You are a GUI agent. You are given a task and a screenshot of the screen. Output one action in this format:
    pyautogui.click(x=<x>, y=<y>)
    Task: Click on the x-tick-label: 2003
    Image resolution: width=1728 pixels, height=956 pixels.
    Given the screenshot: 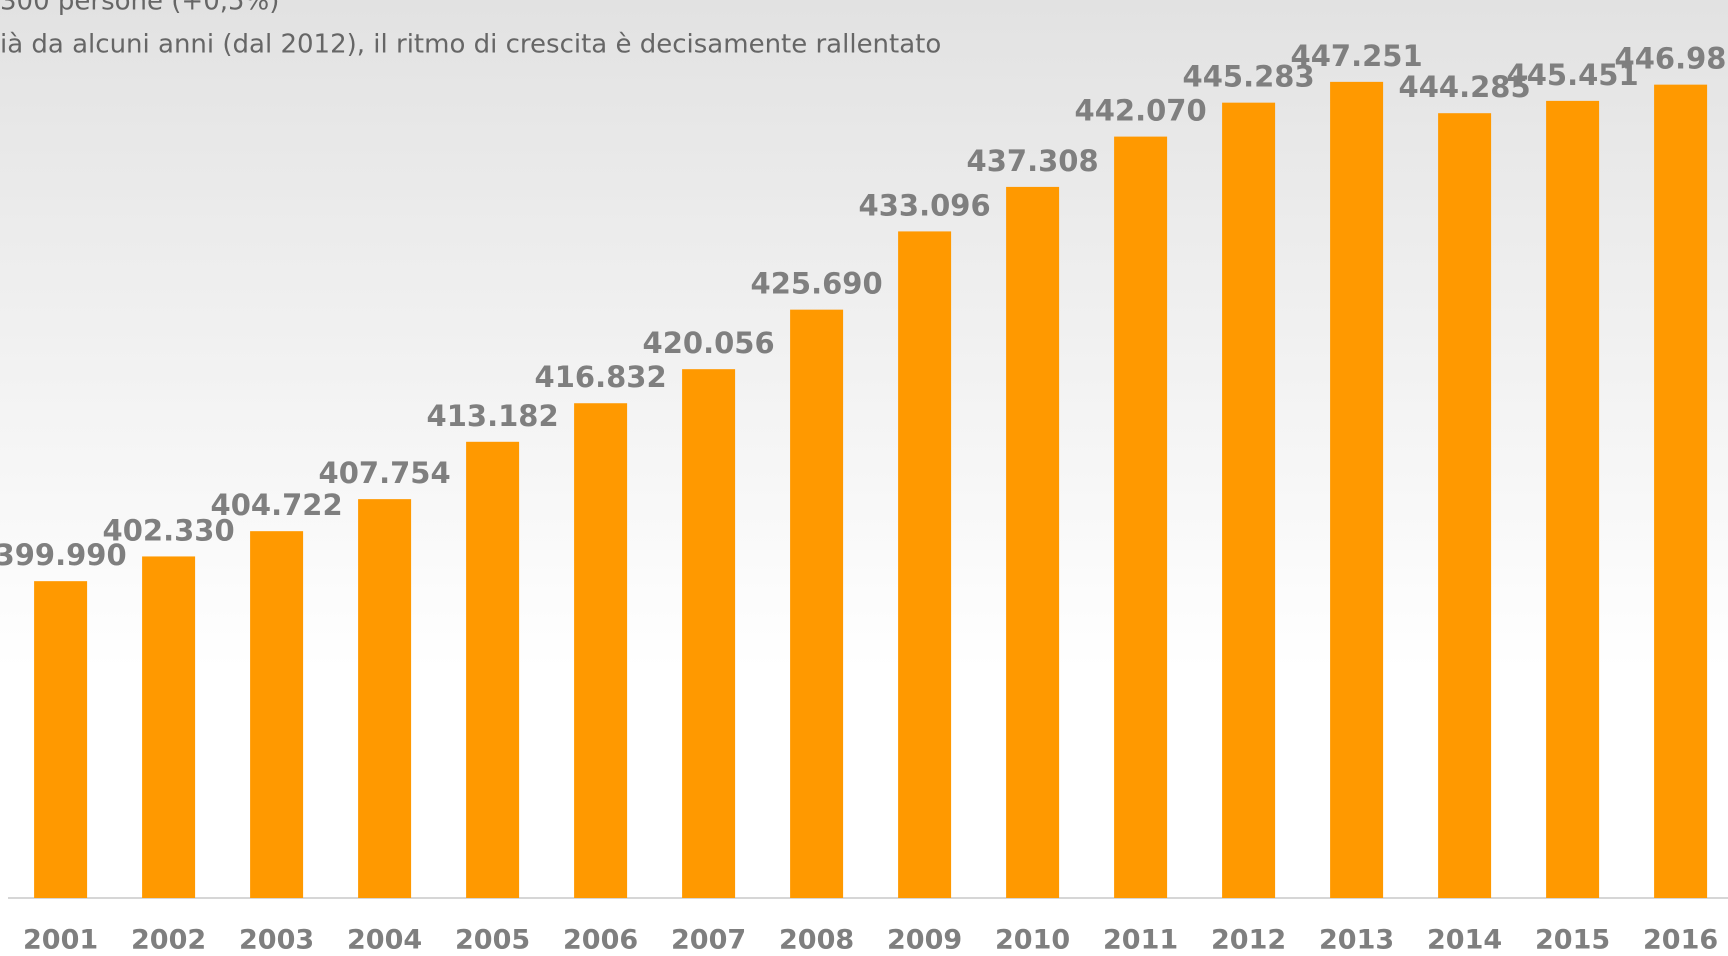 What is the action you would take?
    pyautogui.click(x=276, y=940)
    